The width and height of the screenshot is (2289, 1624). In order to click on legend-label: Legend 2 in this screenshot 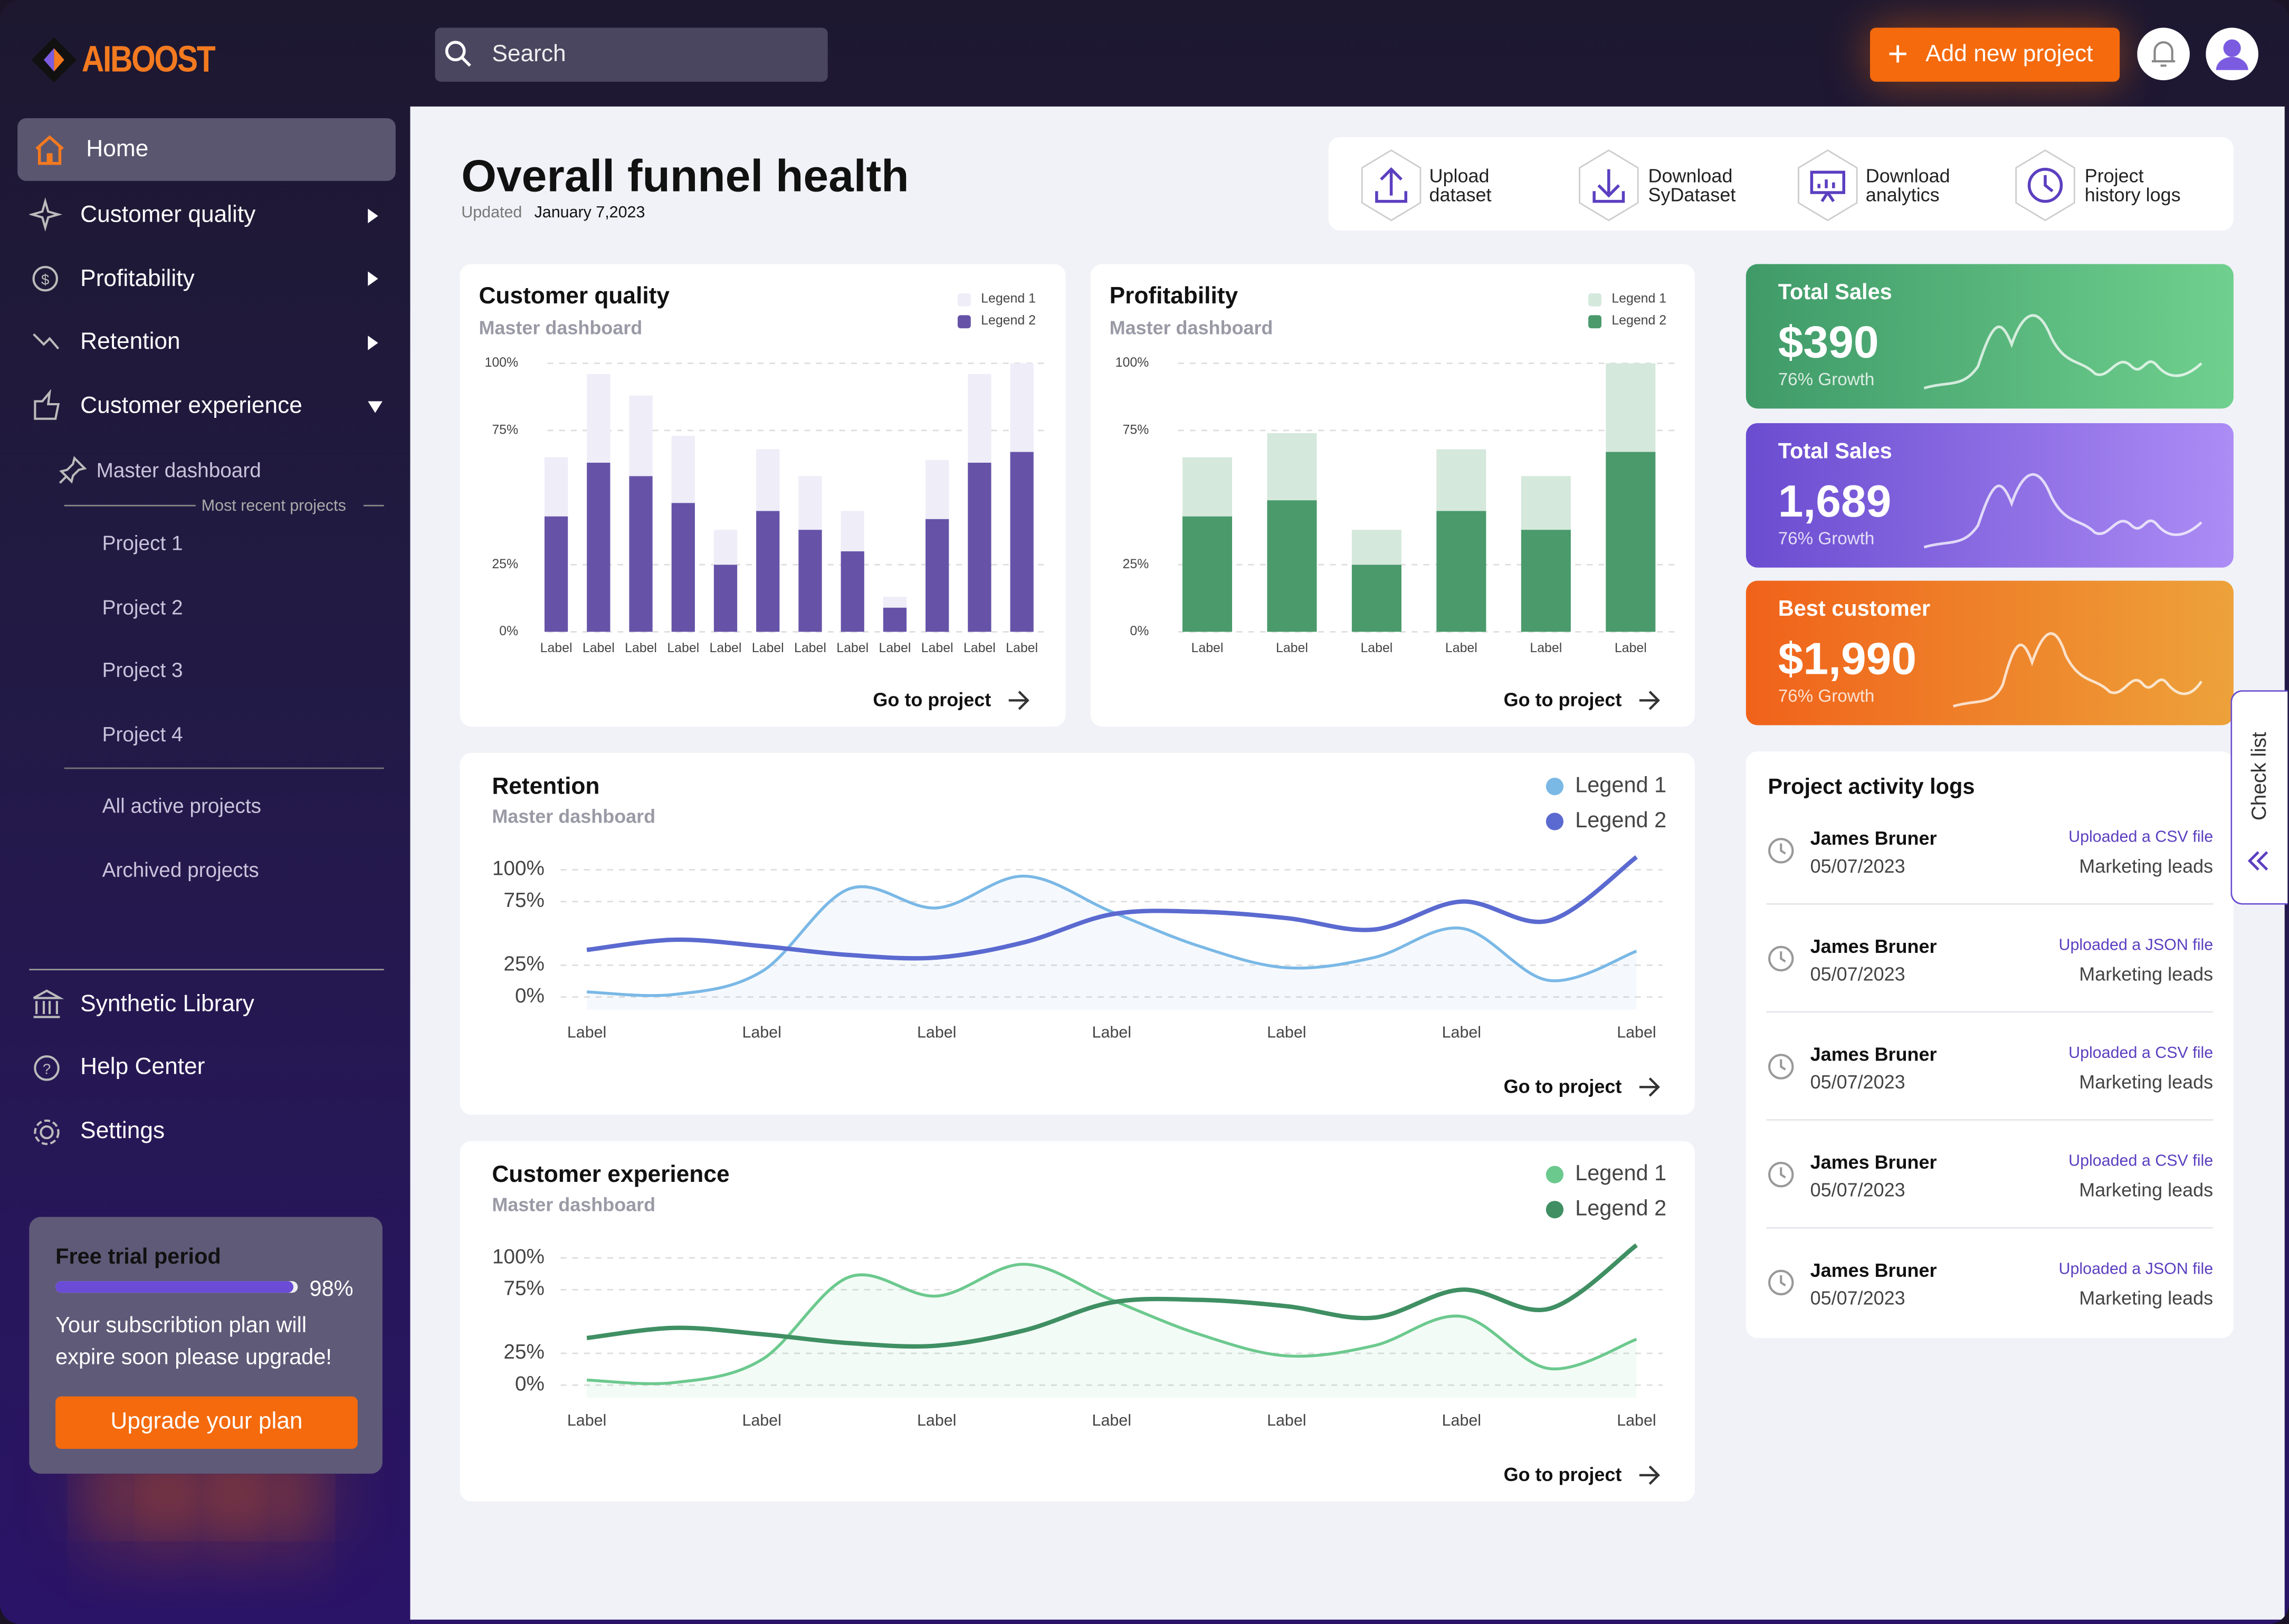, I will do `click(1639, 320)`.